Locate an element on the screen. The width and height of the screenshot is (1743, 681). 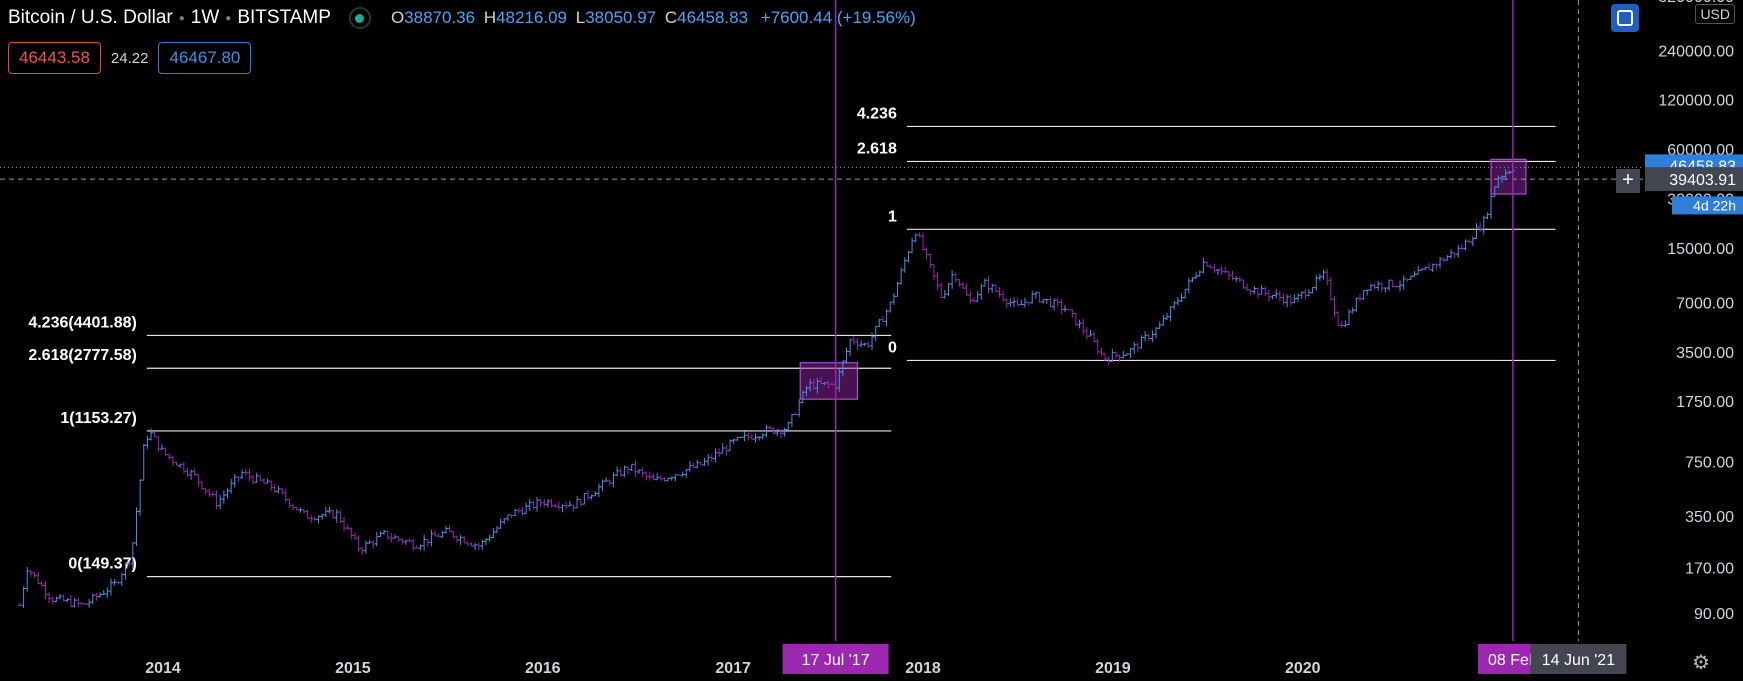
close-key: C is located at coordinates (671, 17).